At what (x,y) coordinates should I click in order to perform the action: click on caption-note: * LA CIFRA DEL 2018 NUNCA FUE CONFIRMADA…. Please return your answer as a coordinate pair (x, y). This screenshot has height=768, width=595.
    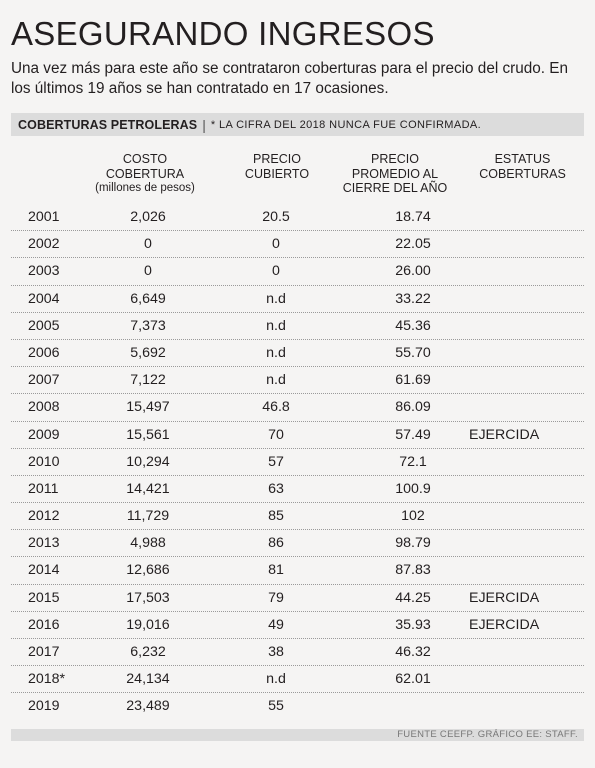
    Looking at the image, I should click on (346, 124).